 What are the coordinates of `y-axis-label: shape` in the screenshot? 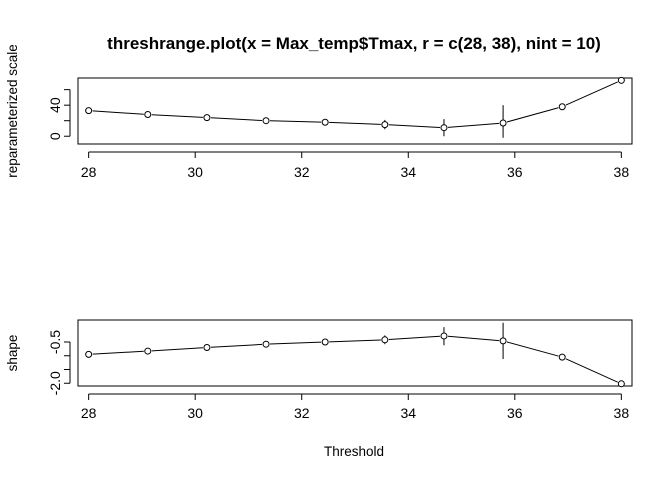 It's located at (12, 353).